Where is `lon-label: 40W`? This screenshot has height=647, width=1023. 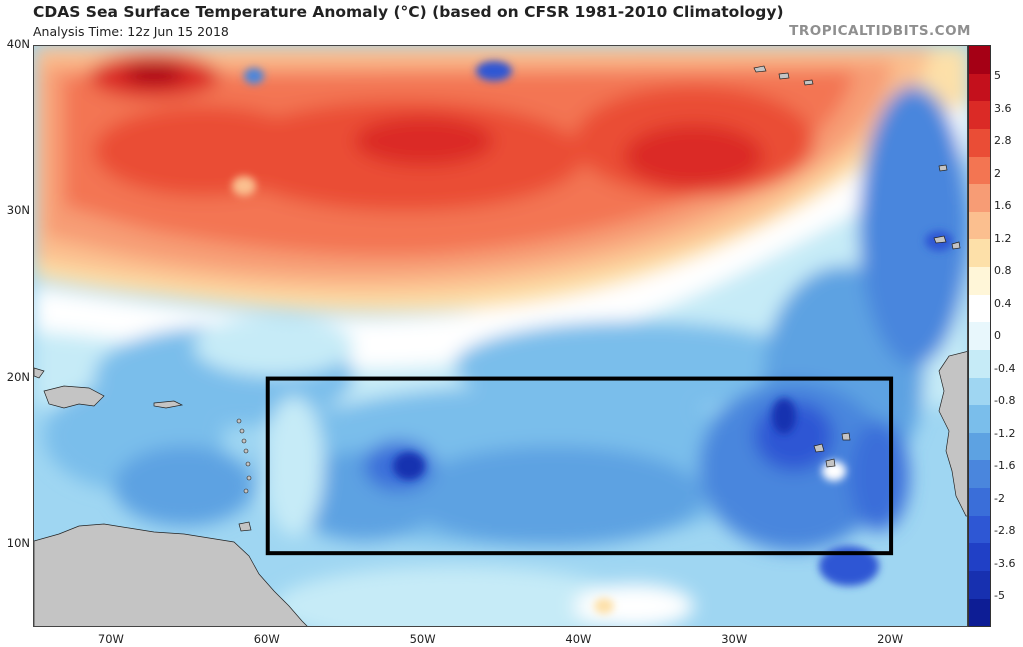
lon-label: 40W is located at coordinates (578, 639).